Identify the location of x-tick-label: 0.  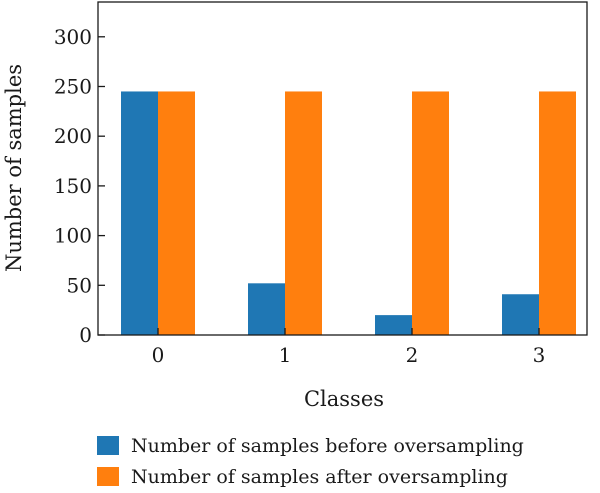
(158, 355).